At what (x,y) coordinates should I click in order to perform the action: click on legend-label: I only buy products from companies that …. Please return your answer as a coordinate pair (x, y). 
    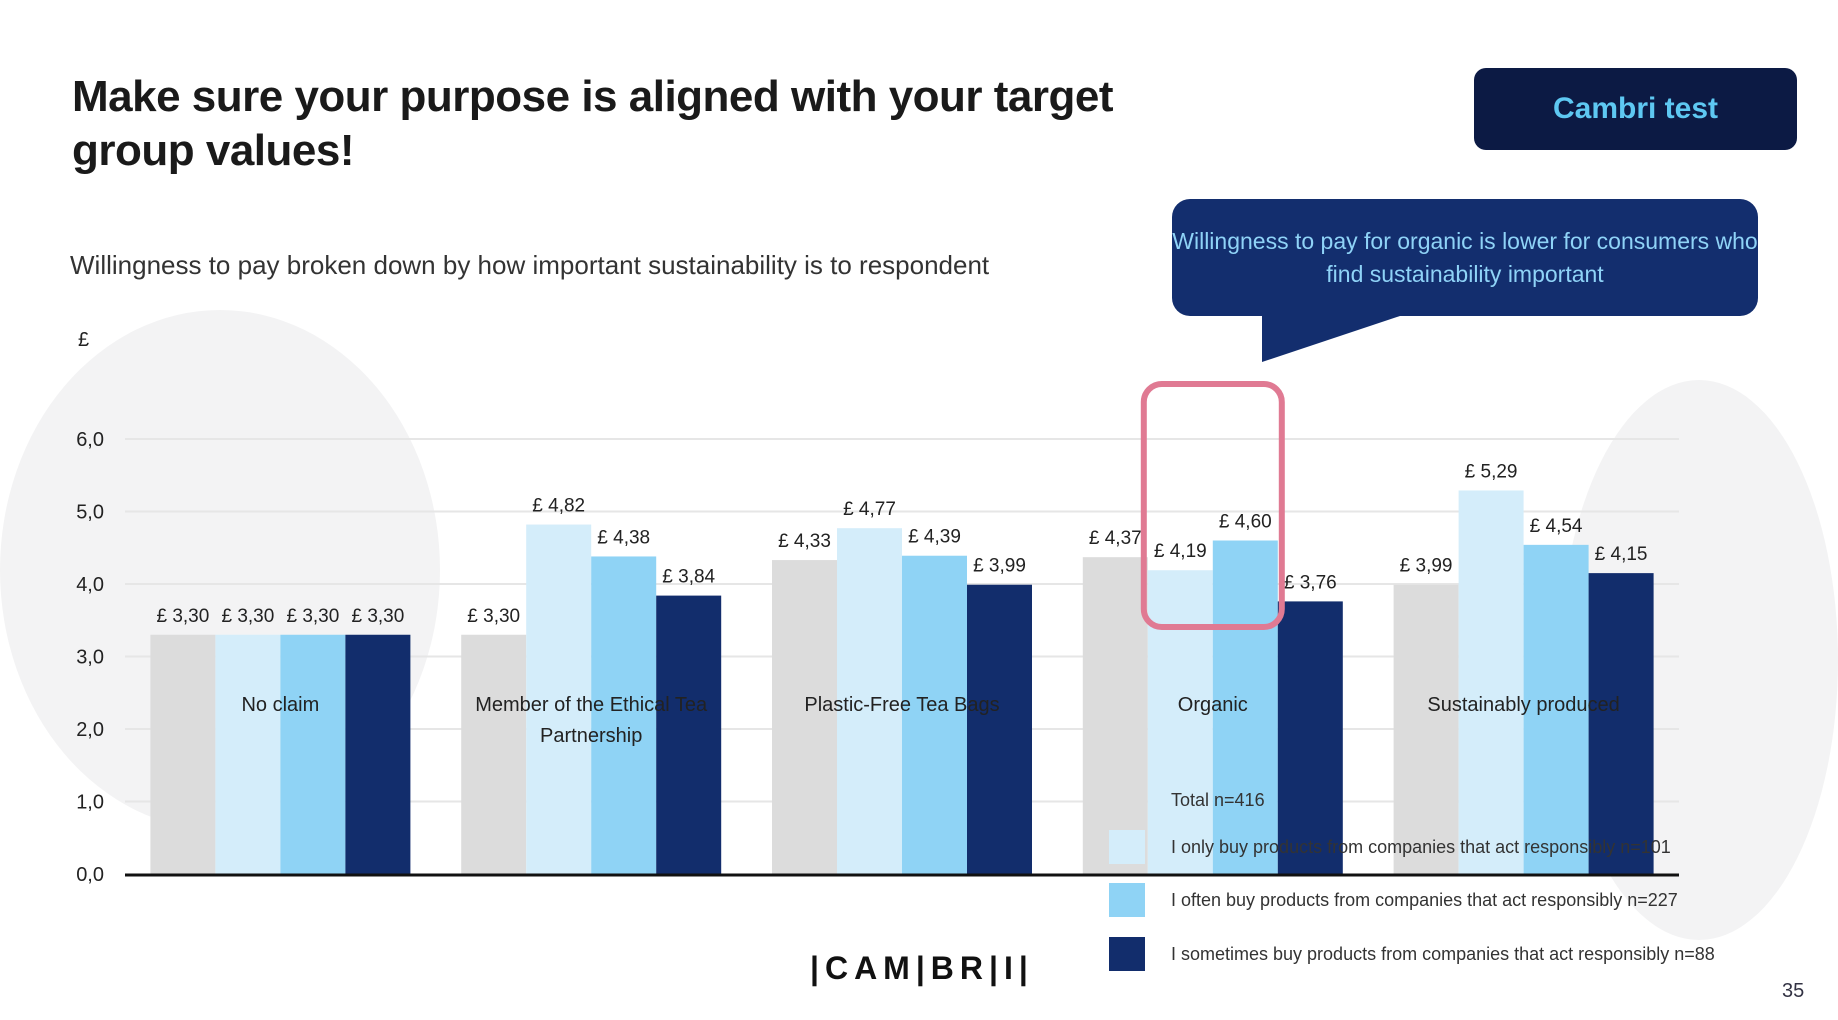
    Looking at the image, I should click on (1421, 846).